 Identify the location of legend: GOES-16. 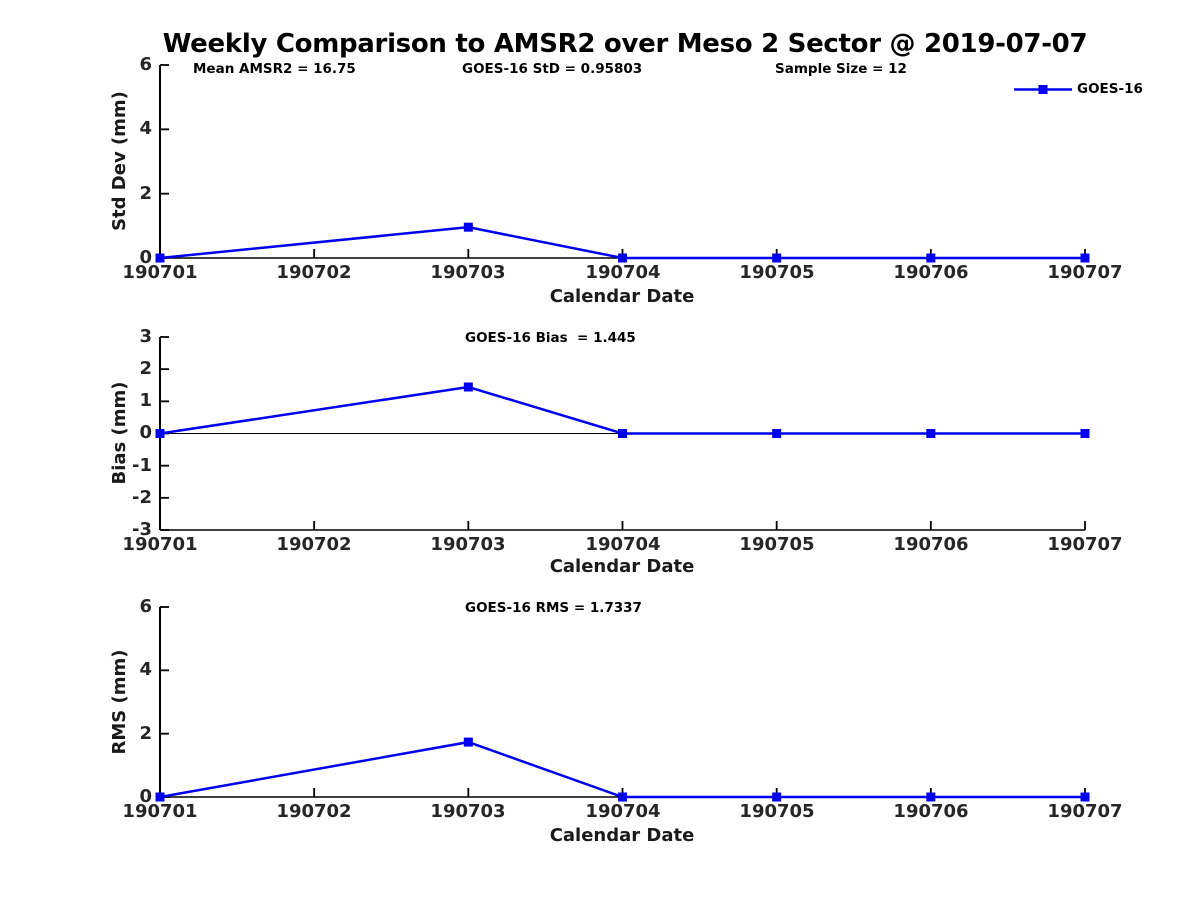
(1079, 89).